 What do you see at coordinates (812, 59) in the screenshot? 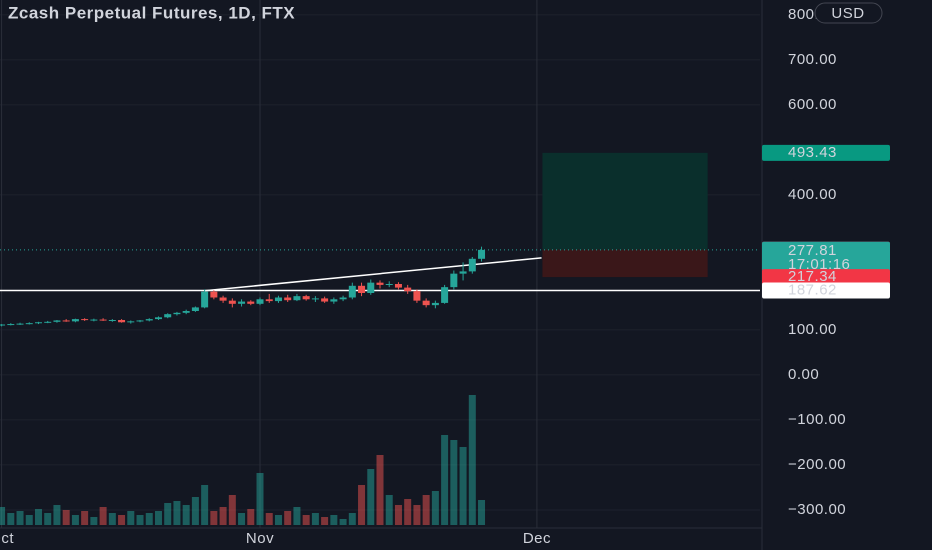
I see `y-tick-label: 700.00` at bounding box center [812, 59].